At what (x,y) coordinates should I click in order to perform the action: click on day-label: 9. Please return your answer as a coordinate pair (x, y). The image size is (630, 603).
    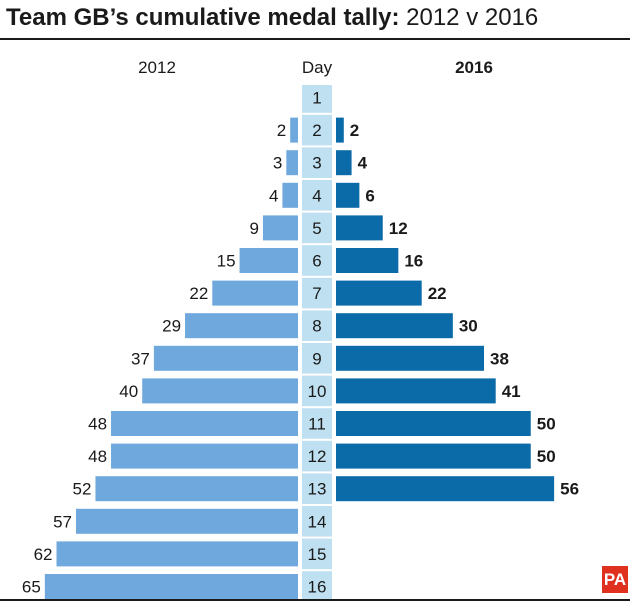
    Looking at the image, I should click on (316, 358).